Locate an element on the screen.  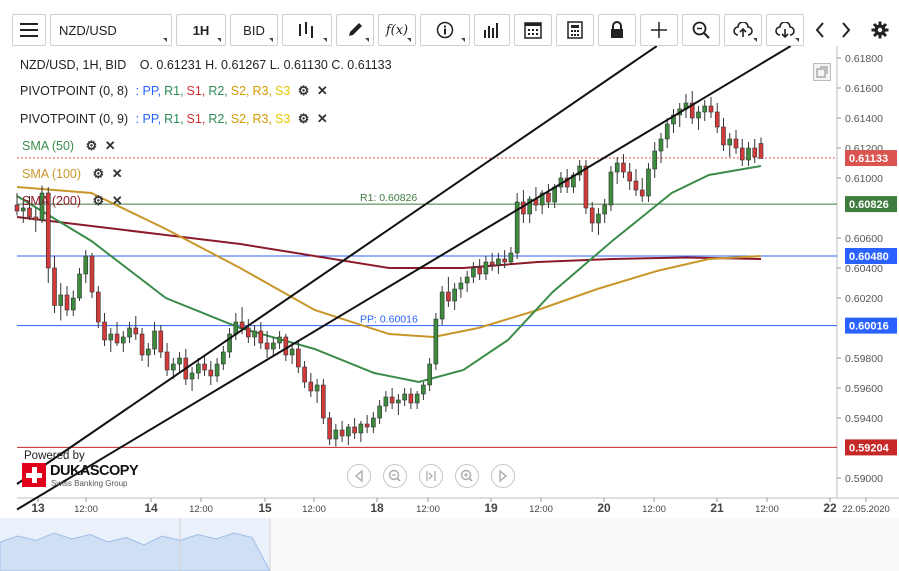
info-button is located at coordinates (445, 30).